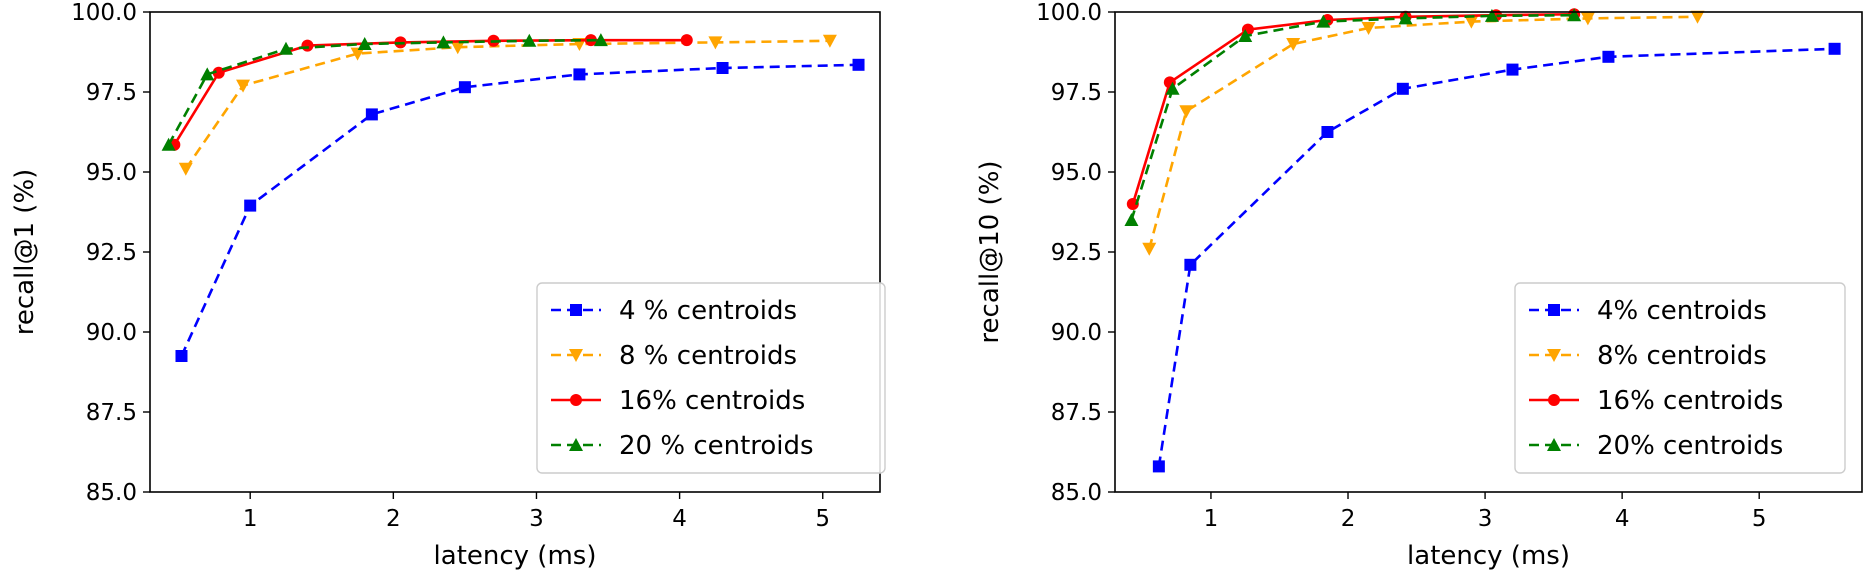 This screenshot has height=584, width=1875. Describe the element at coordinates (1485, 519) in the screenshot. I see `x-tick-label: 3` at that location.